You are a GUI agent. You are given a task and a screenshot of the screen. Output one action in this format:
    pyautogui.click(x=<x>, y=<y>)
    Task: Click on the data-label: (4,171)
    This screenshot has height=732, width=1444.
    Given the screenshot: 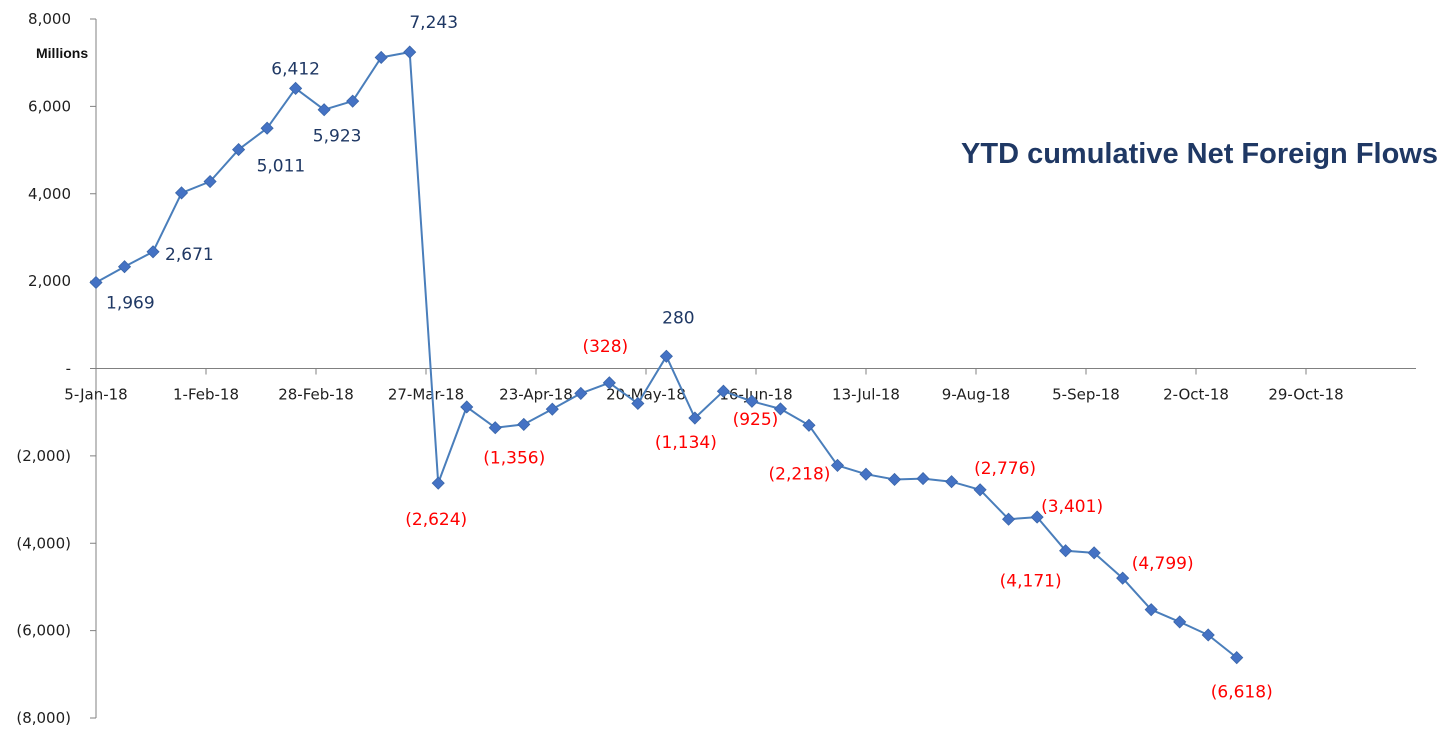 What is the action you would take?
    pyautogui.click(x=1031, y=582)
    